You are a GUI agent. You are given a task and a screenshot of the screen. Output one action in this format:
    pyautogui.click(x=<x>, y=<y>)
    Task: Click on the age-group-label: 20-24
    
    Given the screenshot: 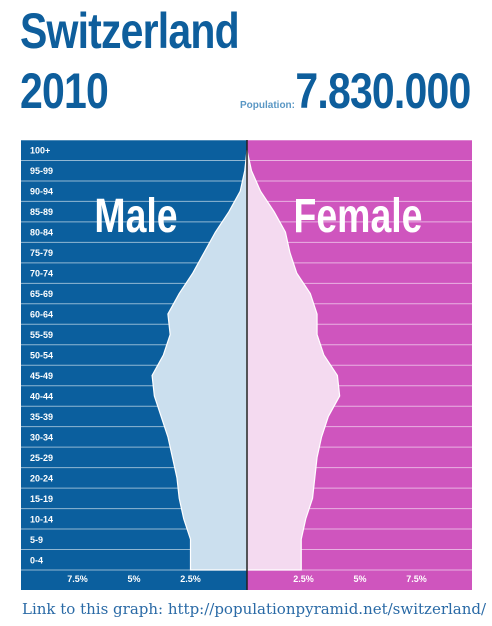 What is the action you would take?
    pyautogui.click(x=41, y=478)
    